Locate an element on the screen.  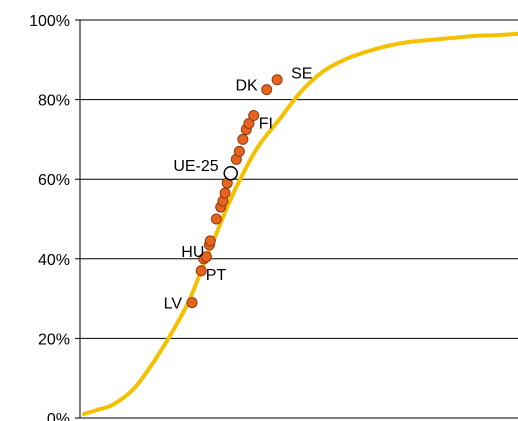
ytick-label: 0% is located at coordinates (58, 416).